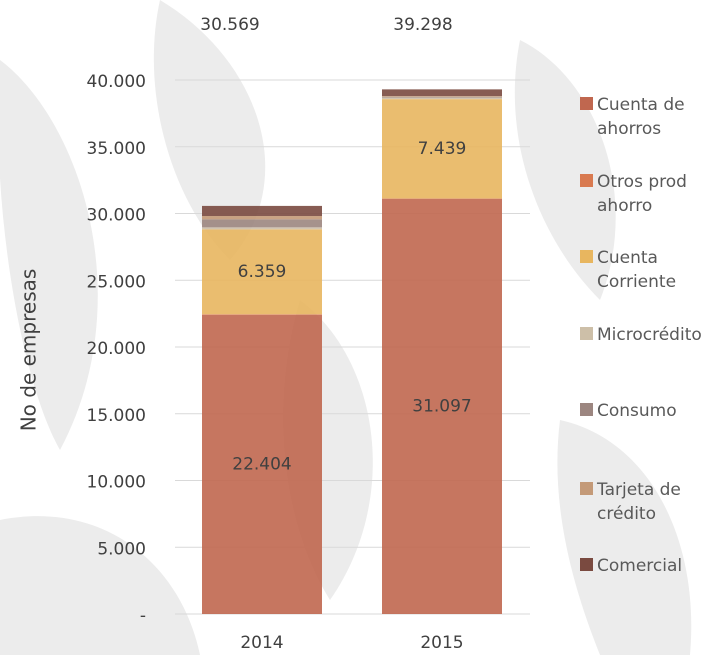 The image size is (715, 655). I want to click on legend-item: Consumo, so click(647, 411).